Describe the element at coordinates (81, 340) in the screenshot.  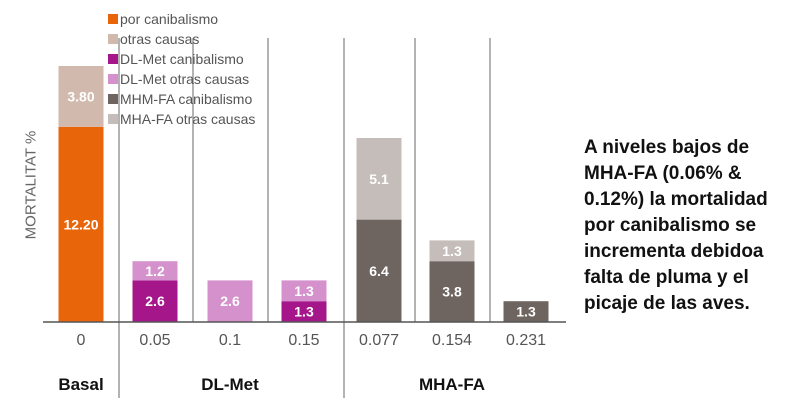
I see `x-tick-label: 0` at that location.